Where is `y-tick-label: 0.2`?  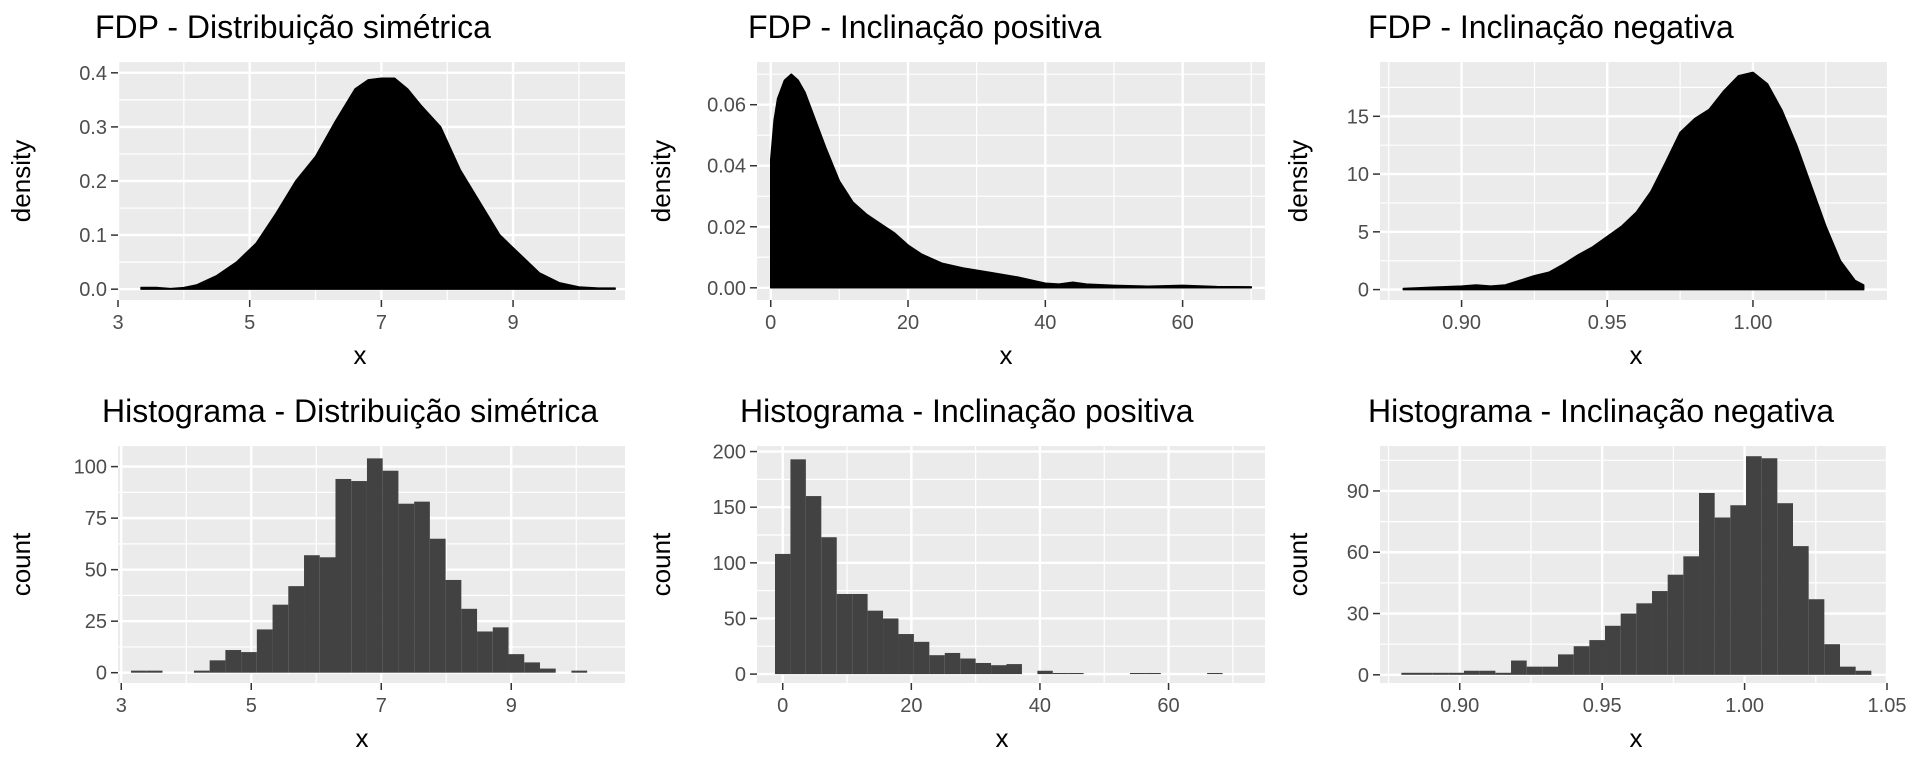 y-tick-label: 0.2 is located at coordinates (93, 182).